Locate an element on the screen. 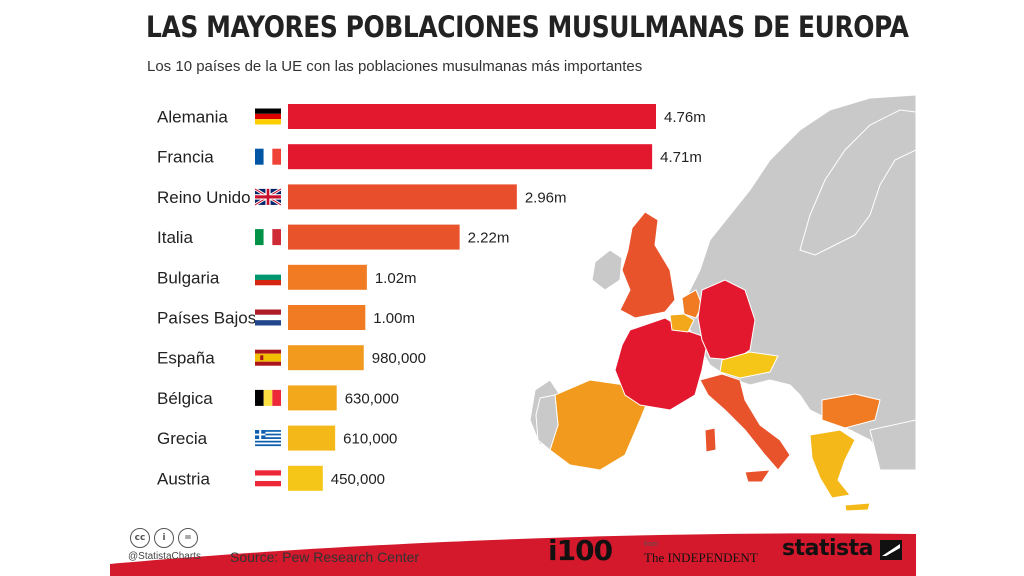  value-label: 630,000 is located at coordinates (372, 398).